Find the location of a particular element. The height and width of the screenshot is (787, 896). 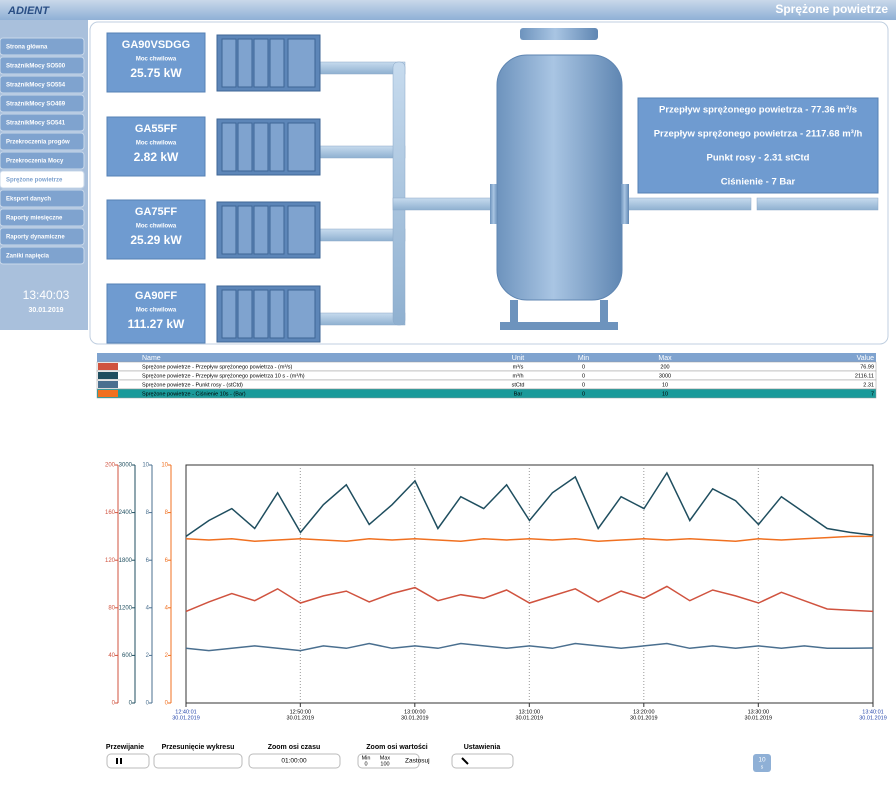

time-zoom-value: 01:00:00 is located at coordinates (294, 761).